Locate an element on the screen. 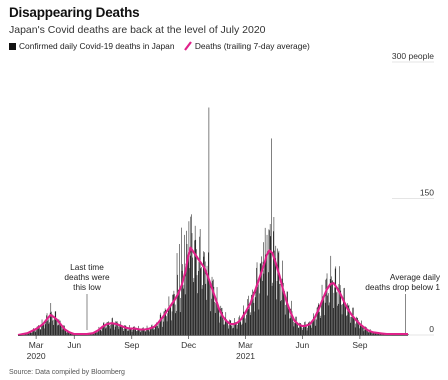 The height and width of the screenshot is (380, 448). x-tick-year: 2020 is located at coordinates (36, 356).